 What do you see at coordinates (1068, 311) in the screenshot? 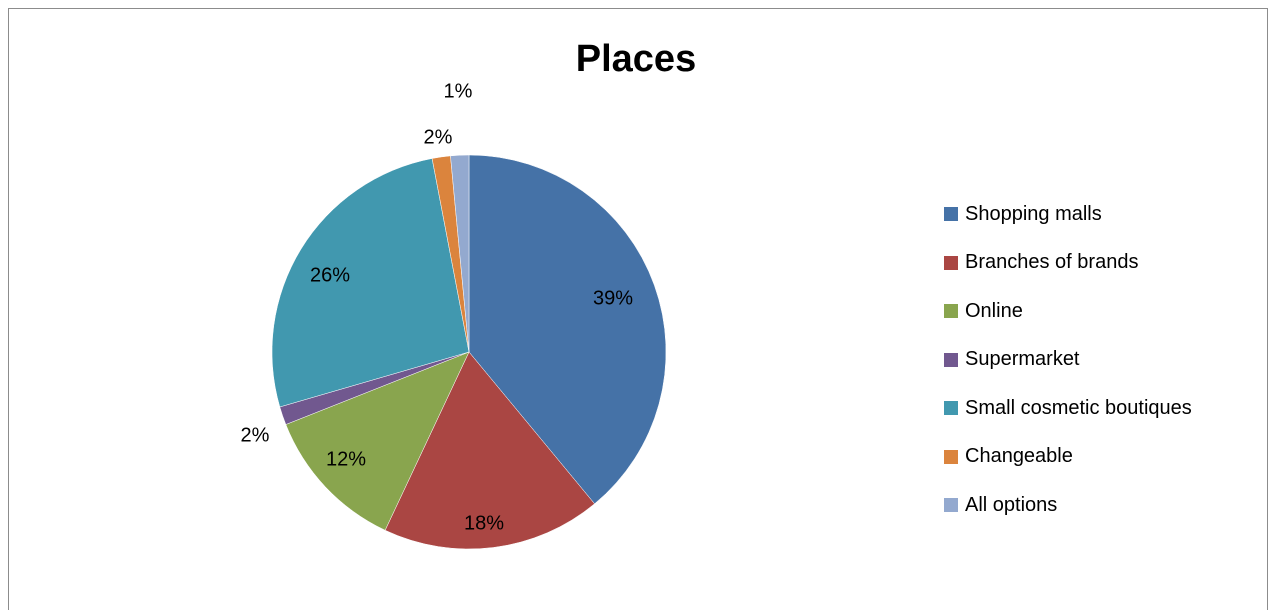
I see `legend-item-online: Online` at bounding box center [1068, 311].